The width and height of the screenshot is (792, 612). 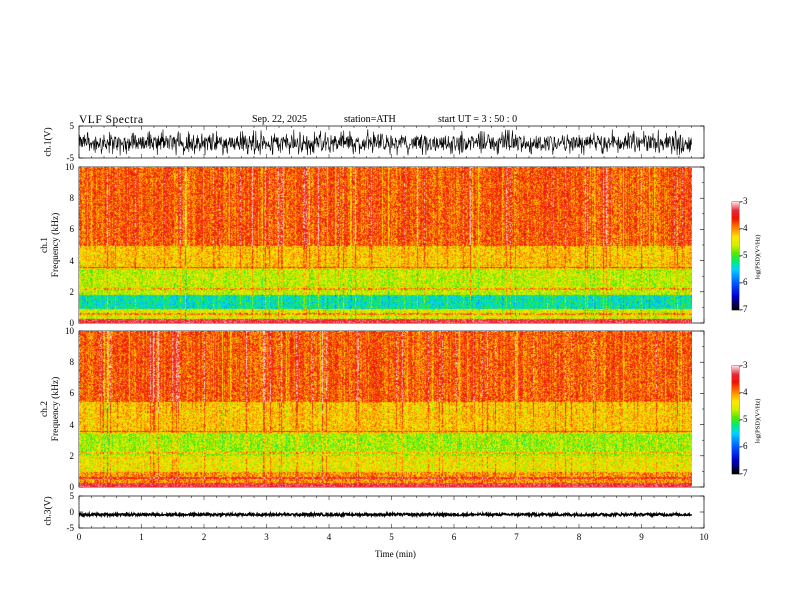 I want to click on x-tick-label: 6, so click(x=454, y=537).